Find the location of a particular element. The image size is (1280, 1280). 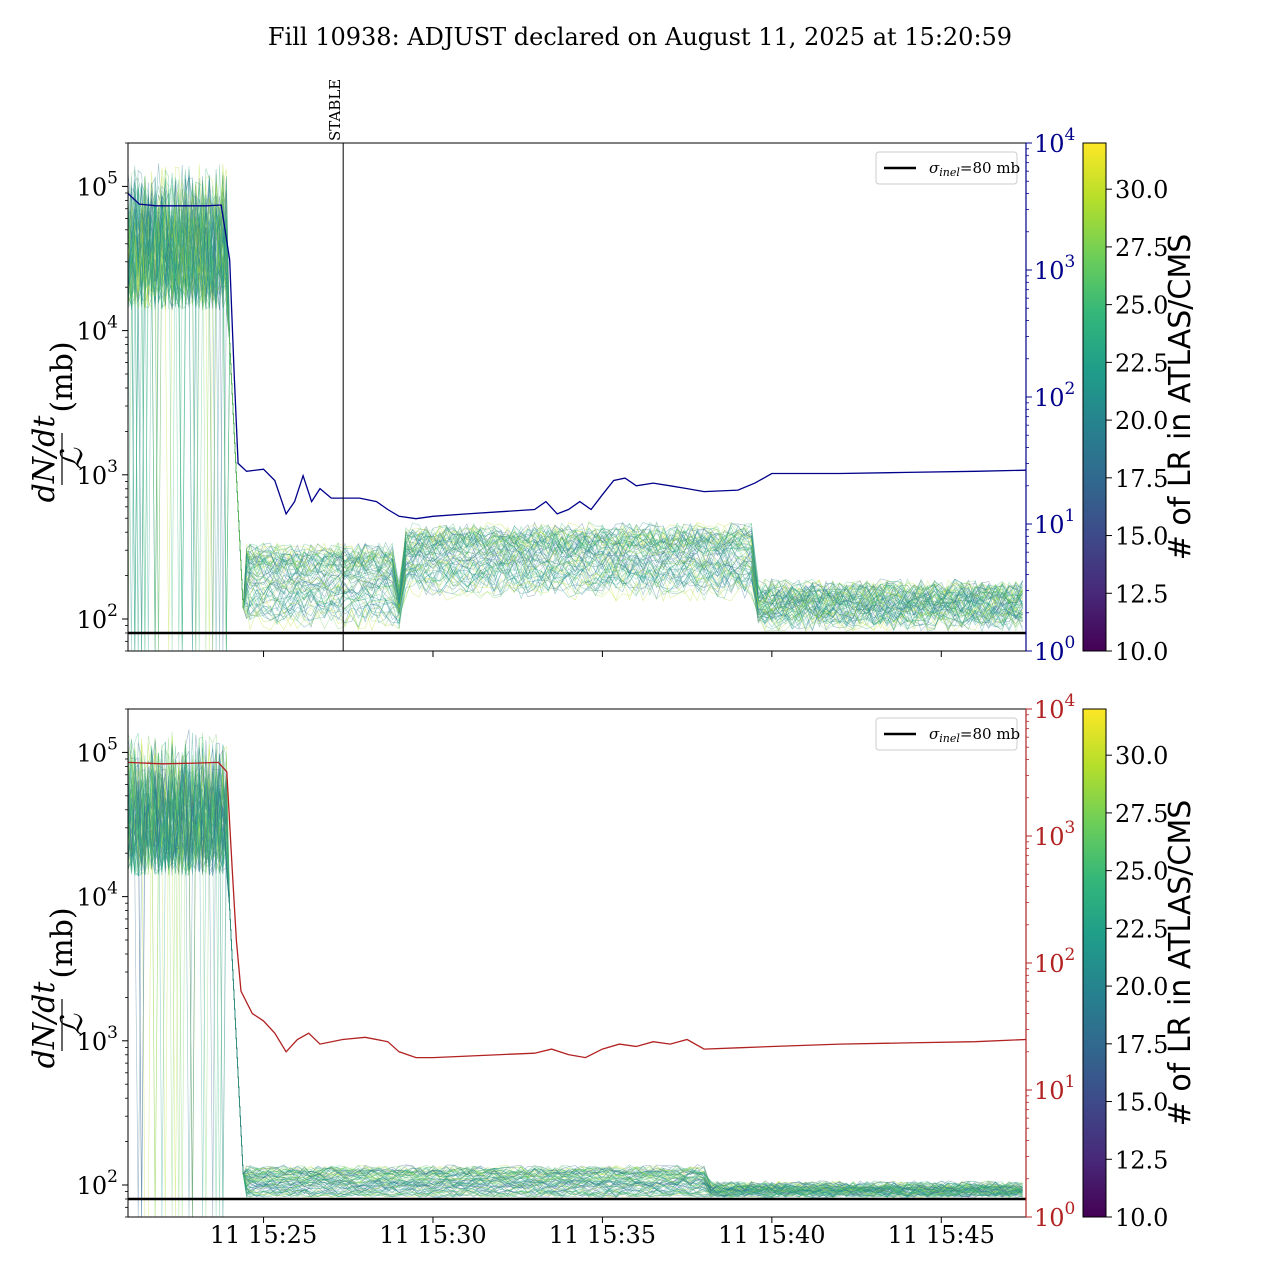

stable-marker-label: STABLE is located at coordinates (335, 110).